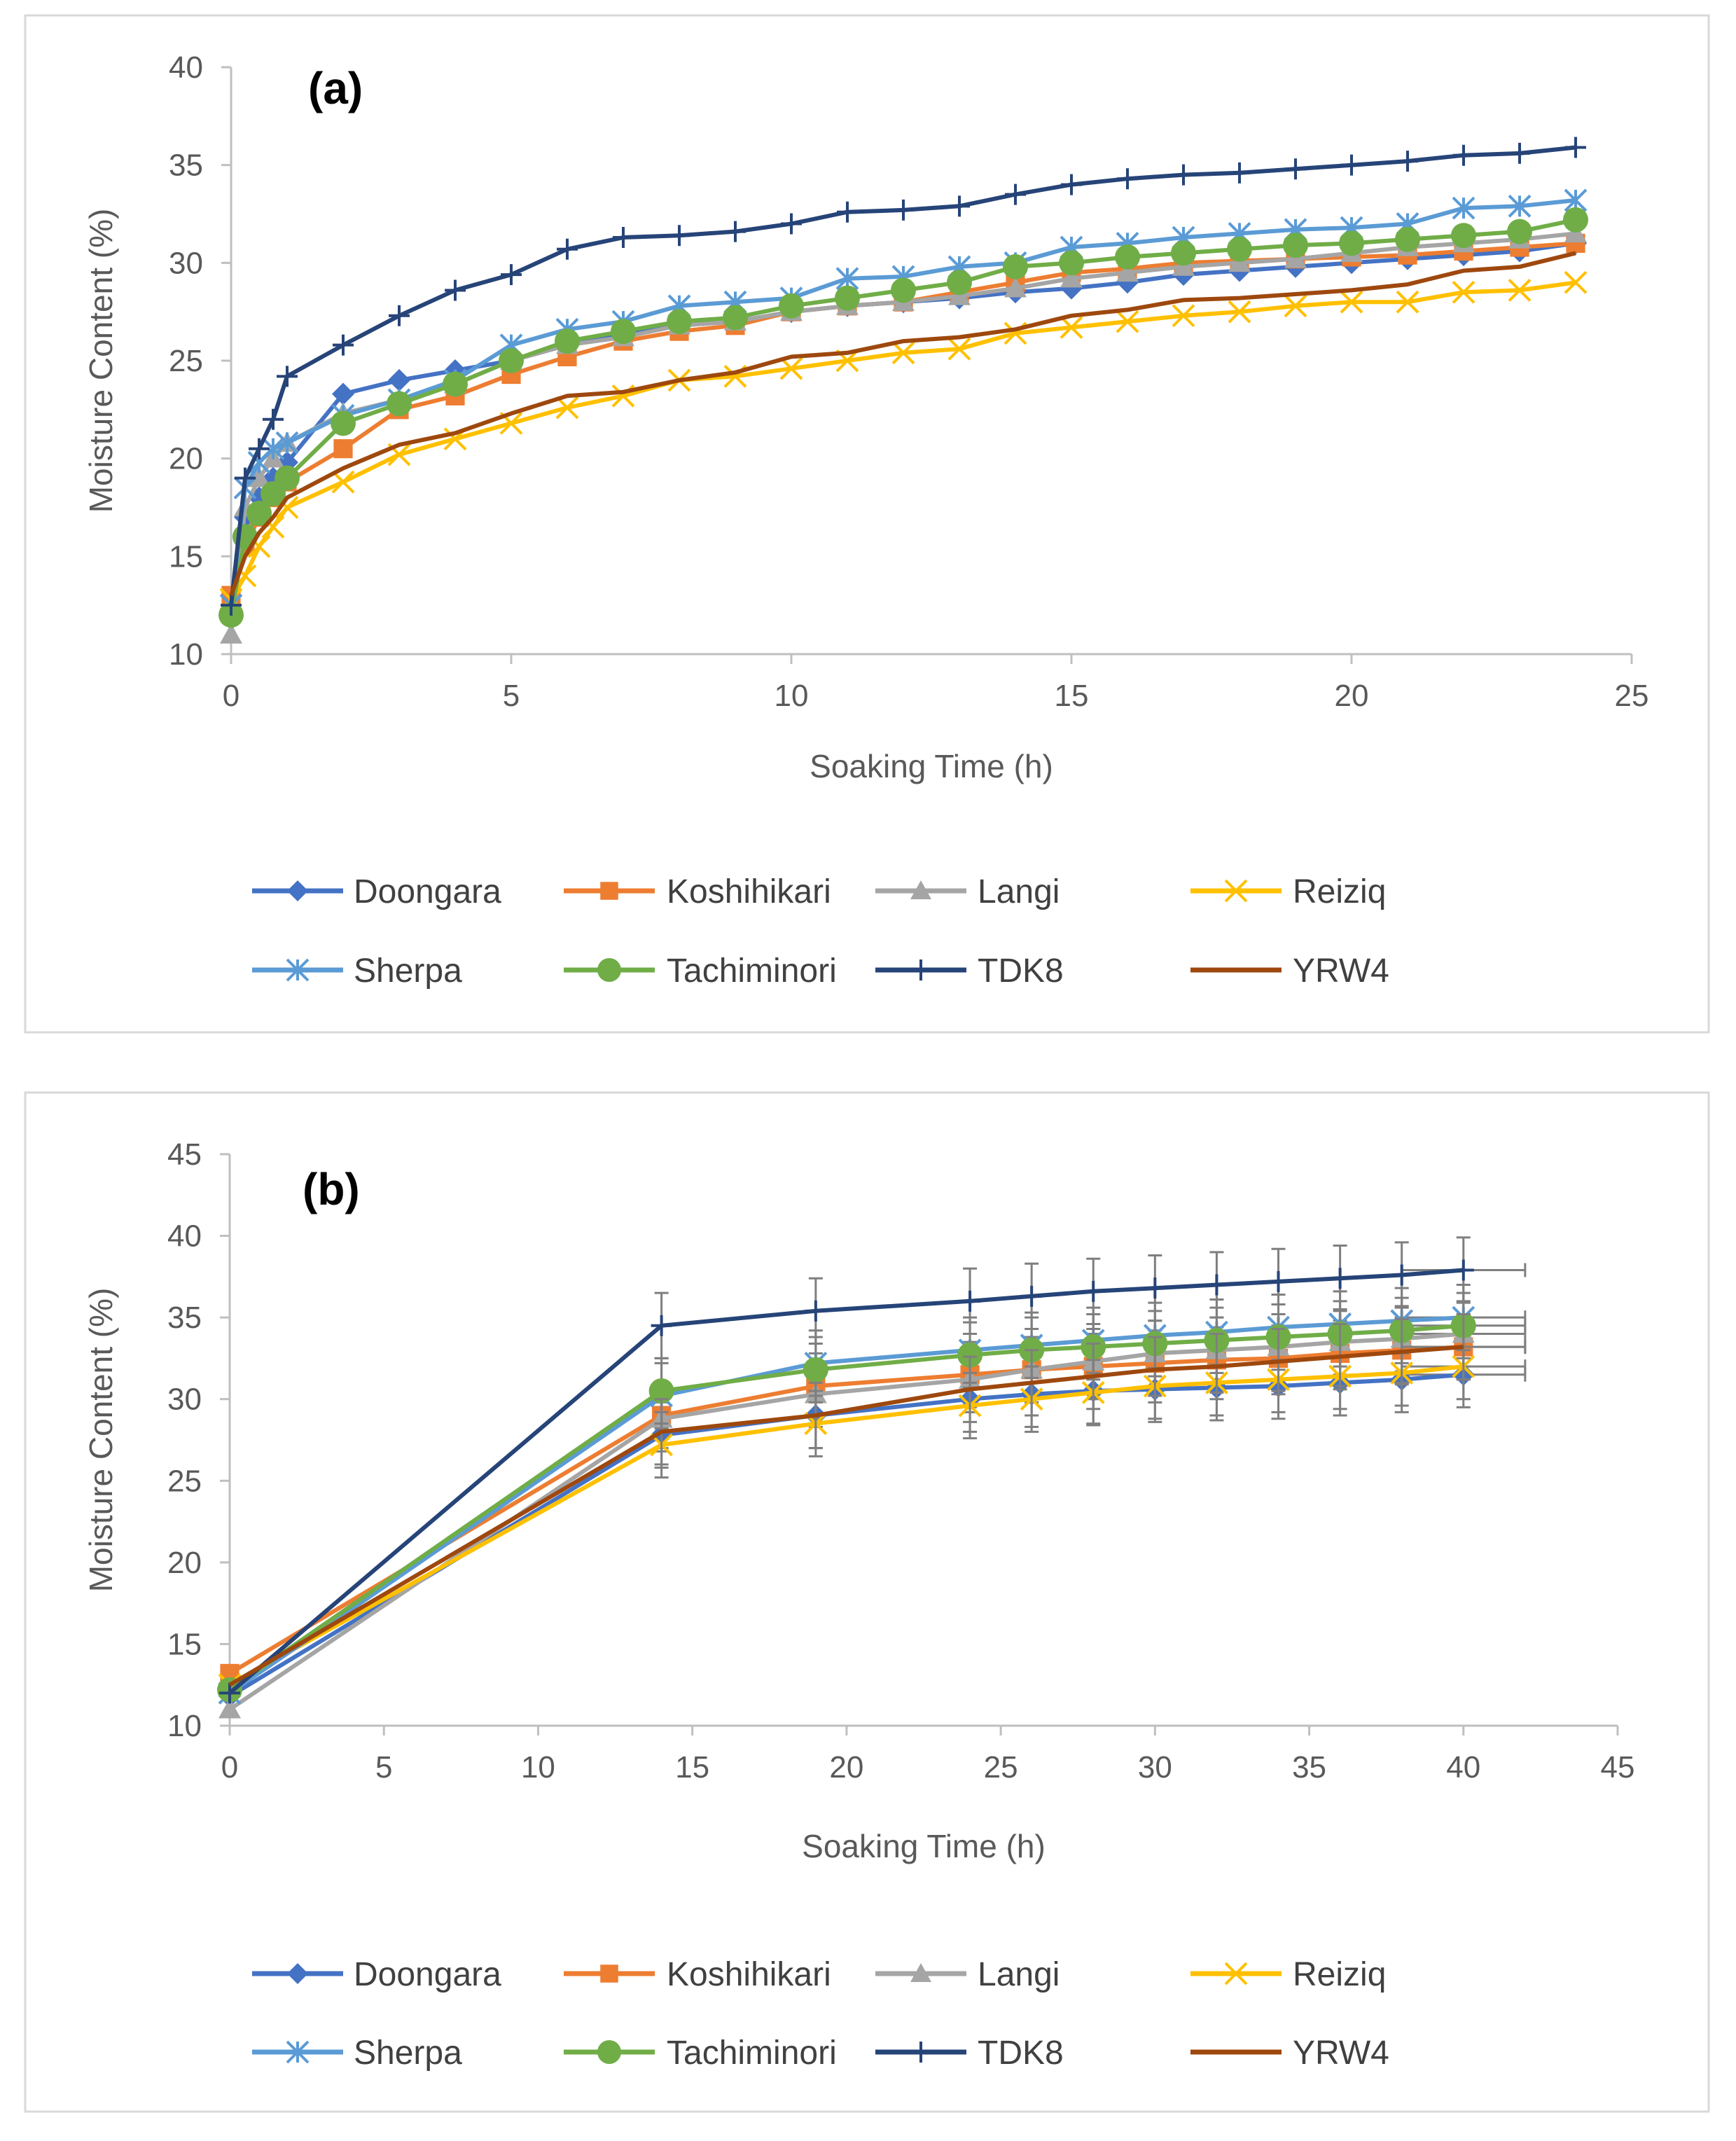 The width and height of the screenshot is (1736, 2141). Describe the element at coordinates (186, 459) in the screenshot. I see `panel-a-y-tick-label: 20` at that location.